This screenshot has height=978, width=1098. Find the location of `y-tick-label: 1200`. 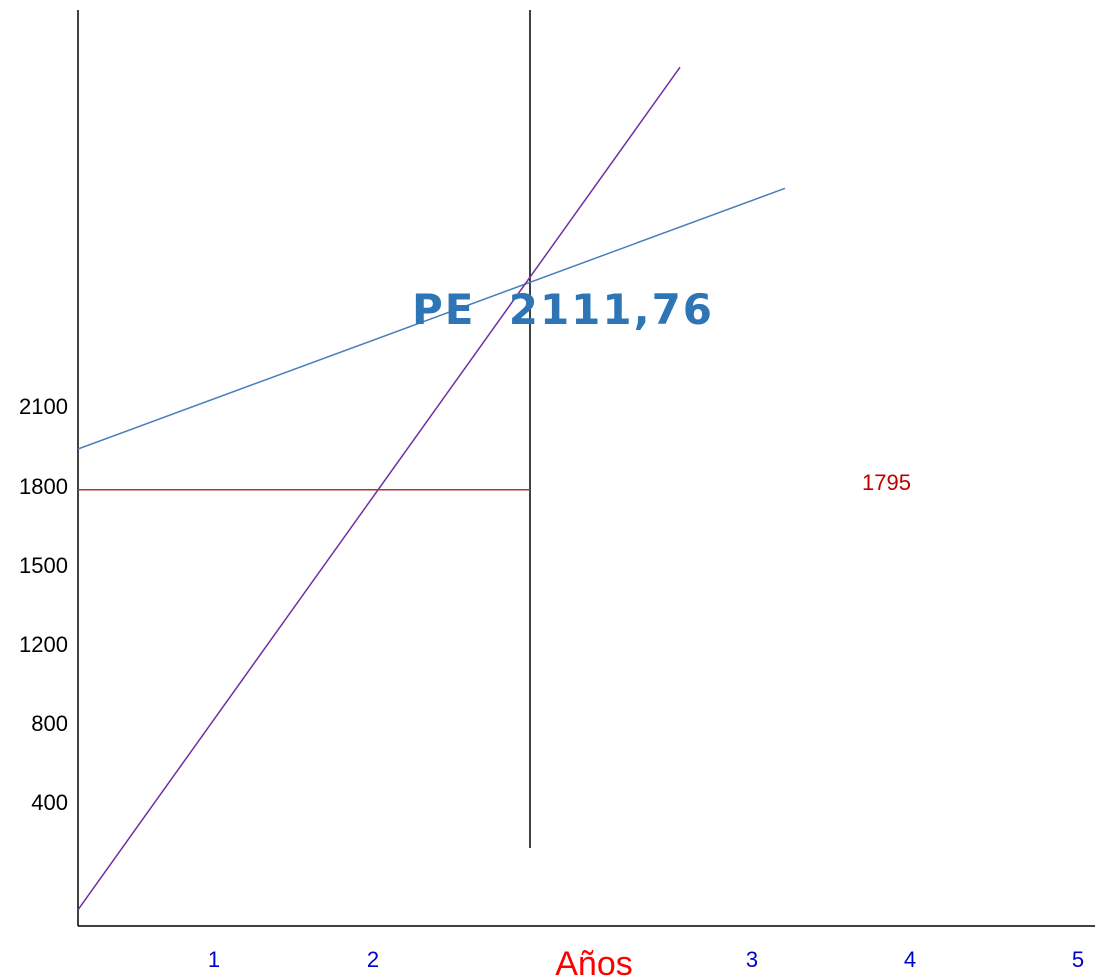

y-tick-label: 1200 is located at coordinates (43, 644).